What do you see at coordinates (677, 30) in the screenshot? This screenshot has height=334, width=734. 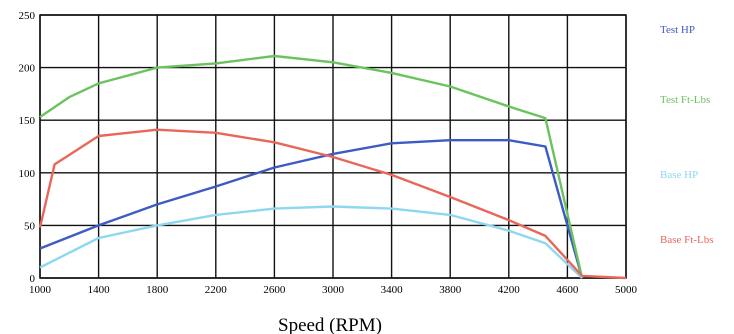 I see `legend-entry: Test HP` at bounding box center [677, 30].